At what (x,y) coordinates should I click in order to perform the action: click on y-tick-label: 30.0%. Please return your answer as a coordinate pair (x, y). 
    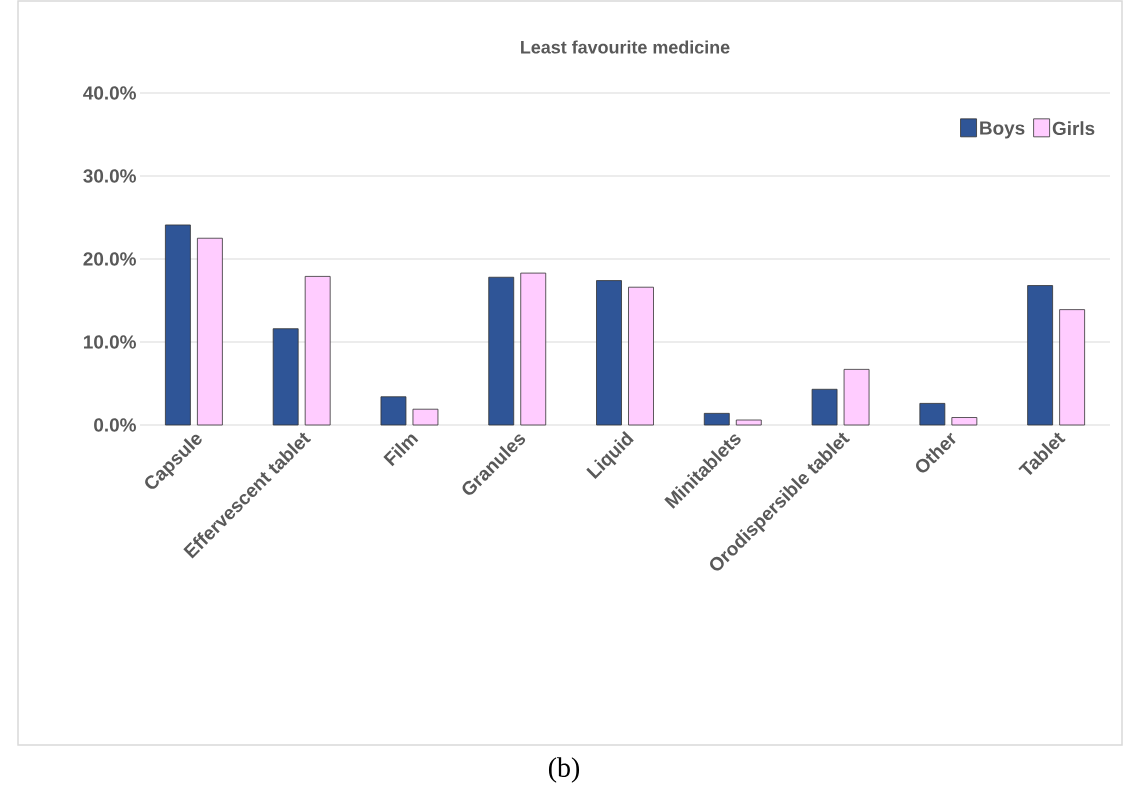
    Looking at the image, I should click on (109, 176).